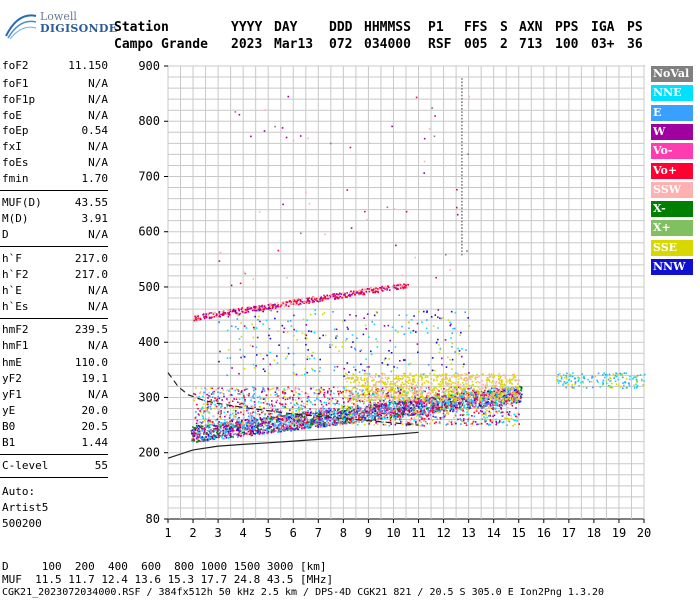 The height and width of the screenshot is (600, 700). What do you see at coordinates (55, 466) in the screenshot?
I see `param-row-clevel: C-level 55` at bounding box center [55, 466].